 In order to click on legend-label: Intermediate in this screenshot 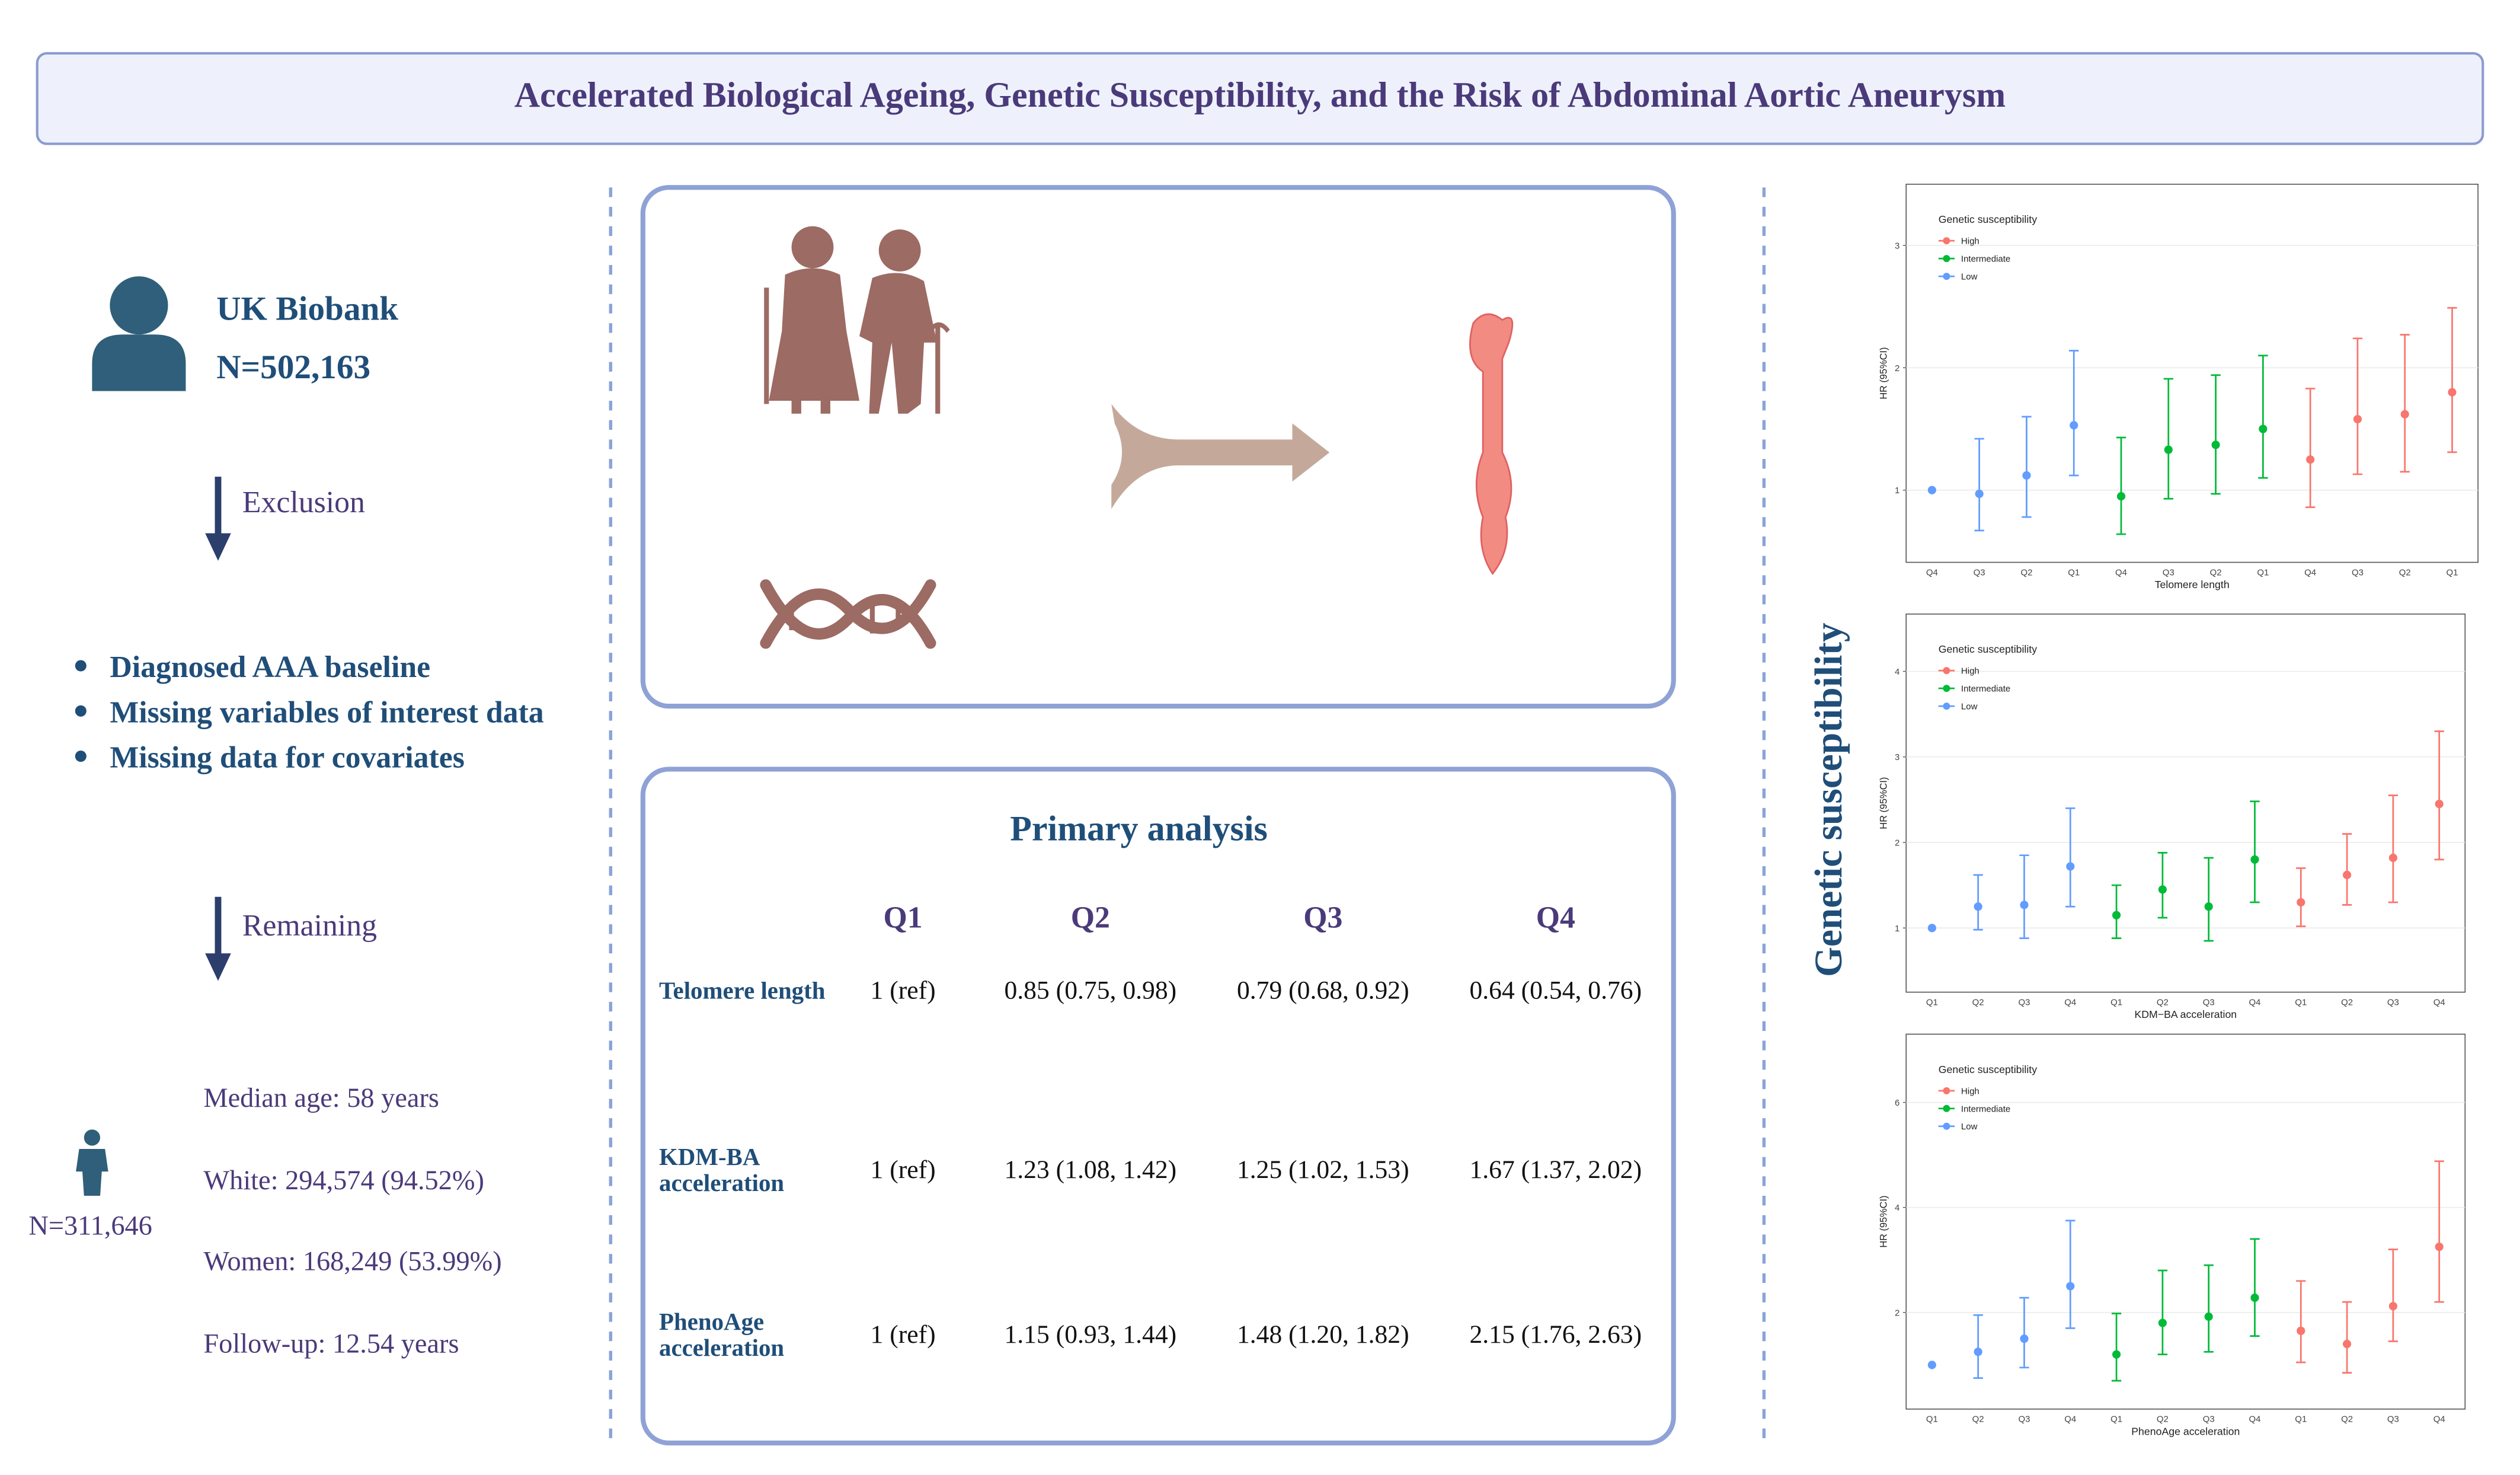, I will do `click(1985, 259)`.